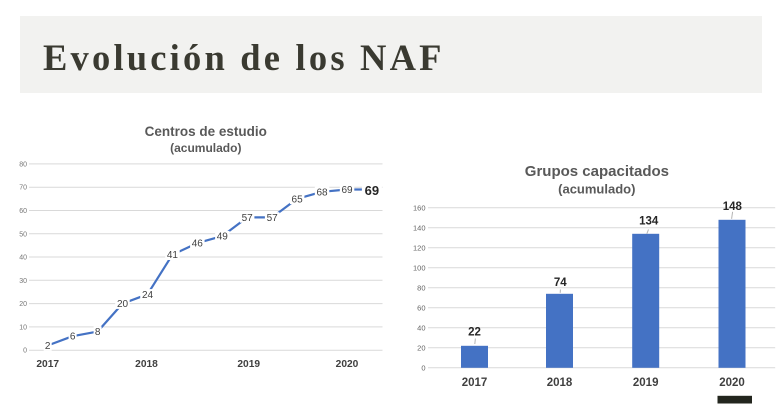 The width and height of the screenshot is (781, 414). Describe the element at coordinates (597, 171) in the screenshot. I see `svg-text: Grupos capacitados` at that location.